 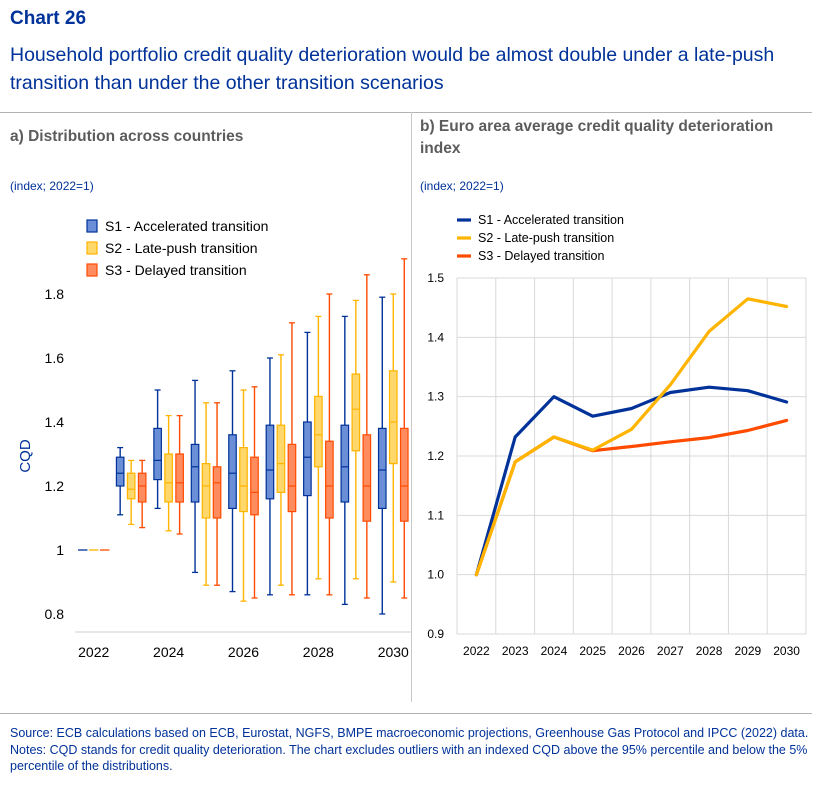 I want to click on x-tick-label-a-2028: 2028, so click(x=318, y=652).